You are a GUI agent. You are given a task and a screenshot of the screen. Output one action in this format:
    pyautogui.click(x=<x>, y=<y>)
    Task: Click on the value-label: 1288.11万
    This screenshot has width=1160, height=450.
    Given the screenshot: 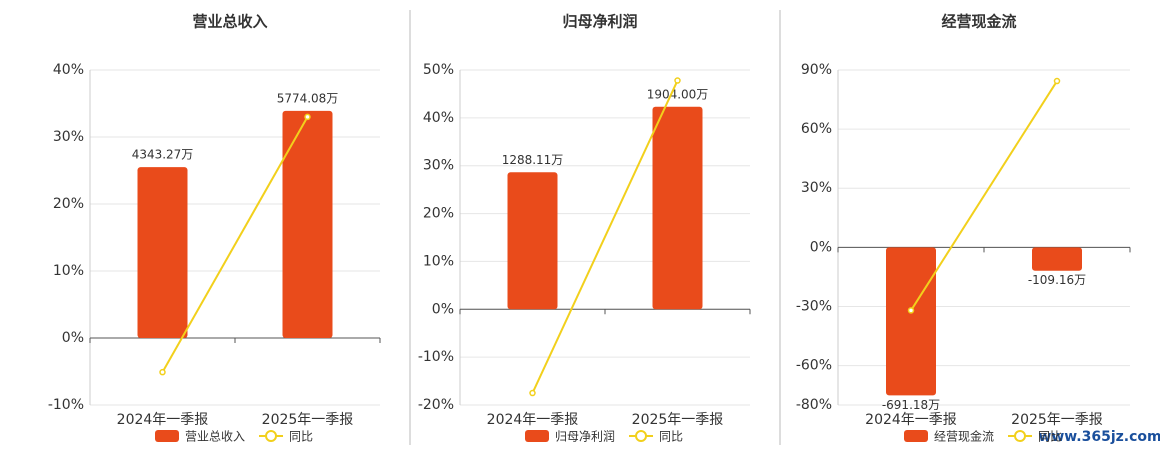 What is the action you would take?
    pyautogui.click(x=533, y=160)
    